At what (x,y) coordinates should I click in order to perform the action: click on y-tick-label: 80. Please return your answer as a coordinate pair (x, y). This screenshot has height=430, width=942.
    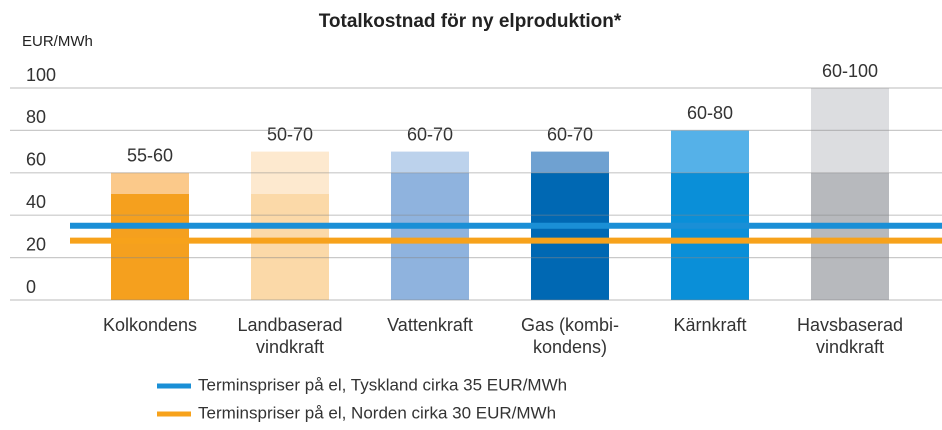
    Looking at the image, I should click on (36, 117).